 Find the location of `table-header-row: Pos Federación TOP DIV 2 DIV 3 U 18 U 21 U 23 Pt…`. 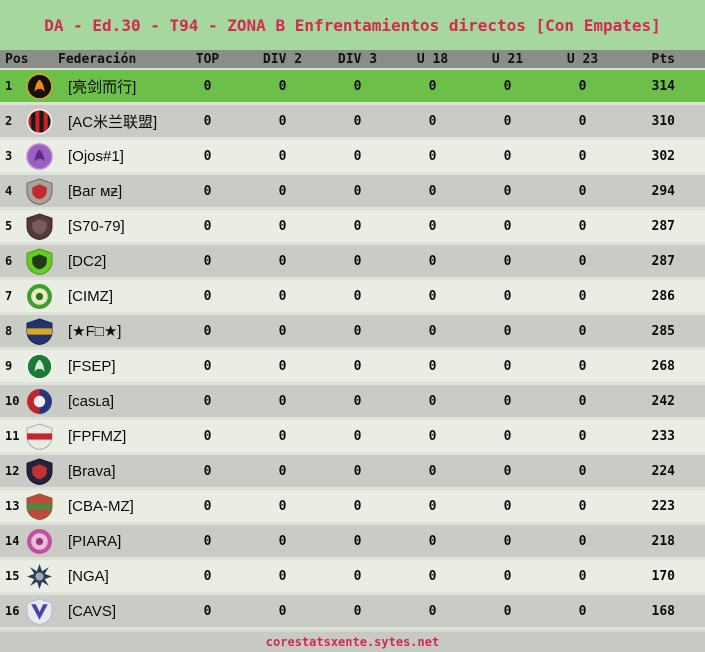

table-header-row: Pos Federación TOP DIV 2 DIV 3 U 18 U 21 U 23 Pt… is located at coordinates (352, 60).